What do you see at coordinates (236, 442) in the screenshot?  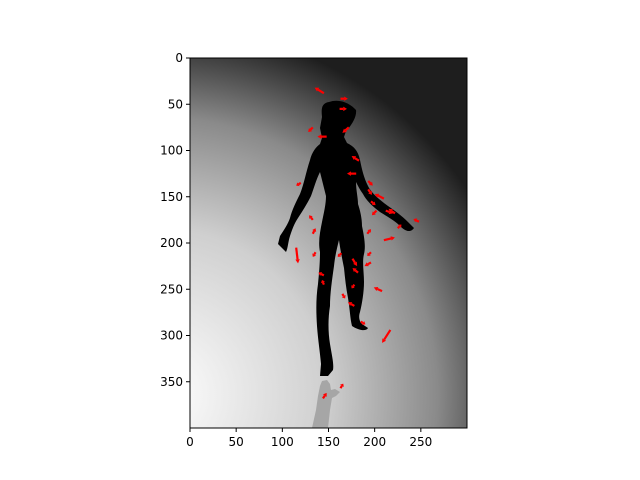 I see `x-tick-label: 50` at bounding box center [236, 442].